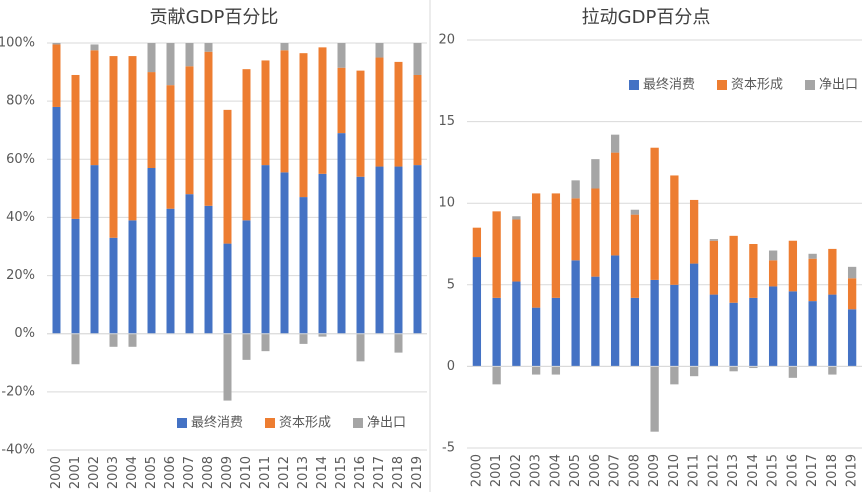 This screenshot has width=862, height=492. Describe the element at coordinates (446, 203) in the screenshot. I see `y-tick-label: 10` at that location.